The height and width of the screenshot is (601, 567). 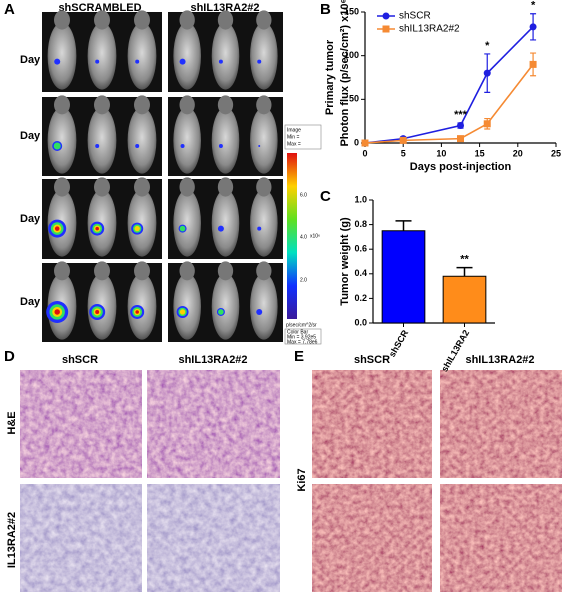 What do you see at coordinates (301, 325) in the screenshot?
I see `colorbar-unit: p/sec/cm^2/sr` at bounding box center [301, 325].